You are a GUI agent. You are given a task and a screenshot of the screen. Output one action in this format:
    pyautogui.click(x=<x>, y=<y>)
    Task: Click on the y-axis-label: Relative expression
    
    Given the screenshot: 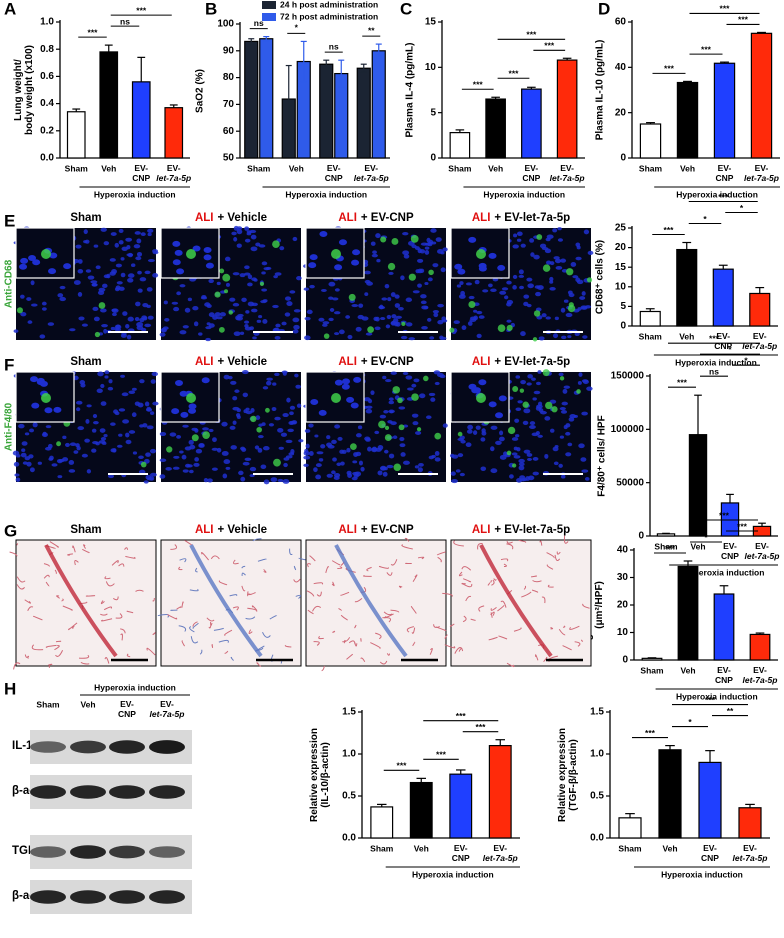 What is the action you would take?
    pyautogui.click(x=314, y=775)
    